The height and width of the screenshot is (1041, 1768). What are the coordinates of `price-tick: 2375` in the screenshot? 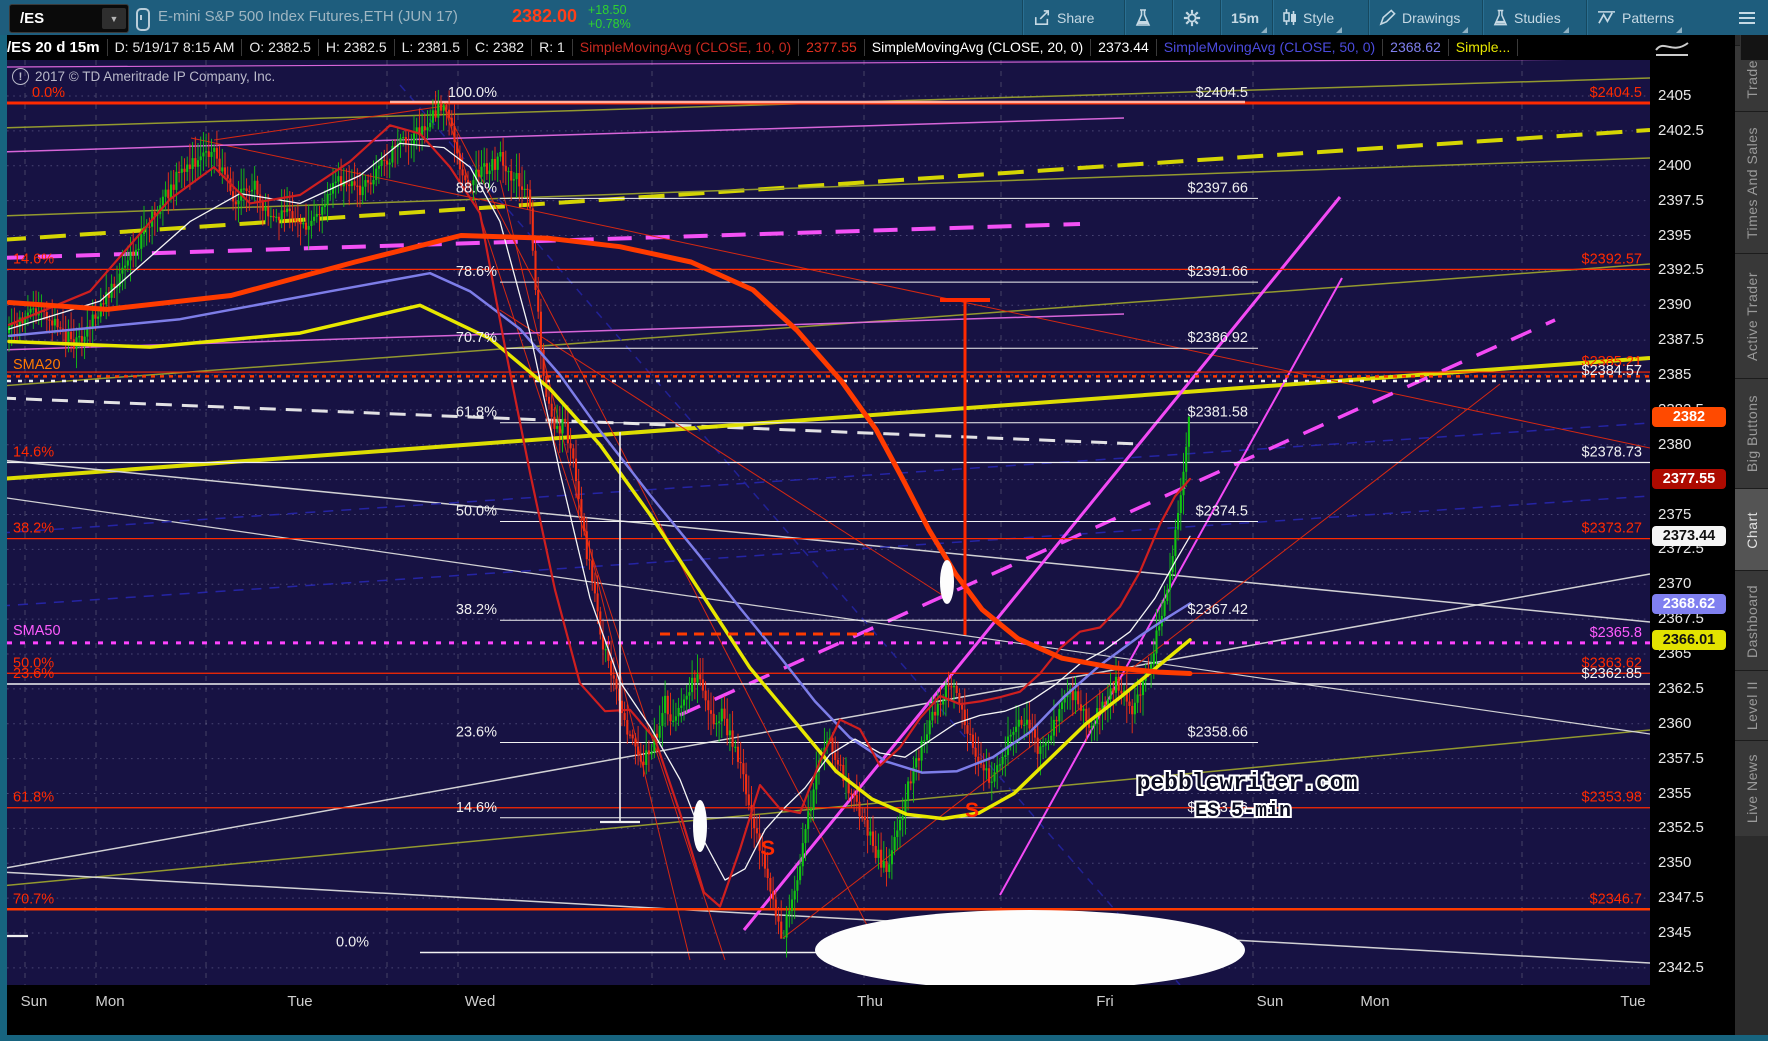 It's located at (1675, 514).